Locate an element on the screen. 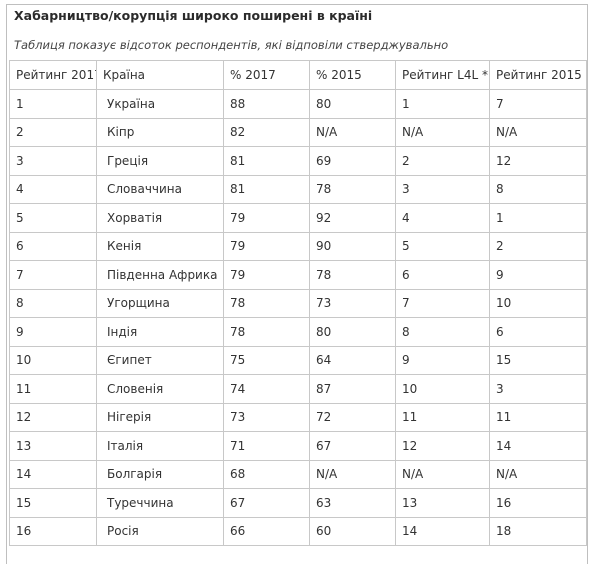  rank-2015-cell: 12 is located at coordinates (538, 161).